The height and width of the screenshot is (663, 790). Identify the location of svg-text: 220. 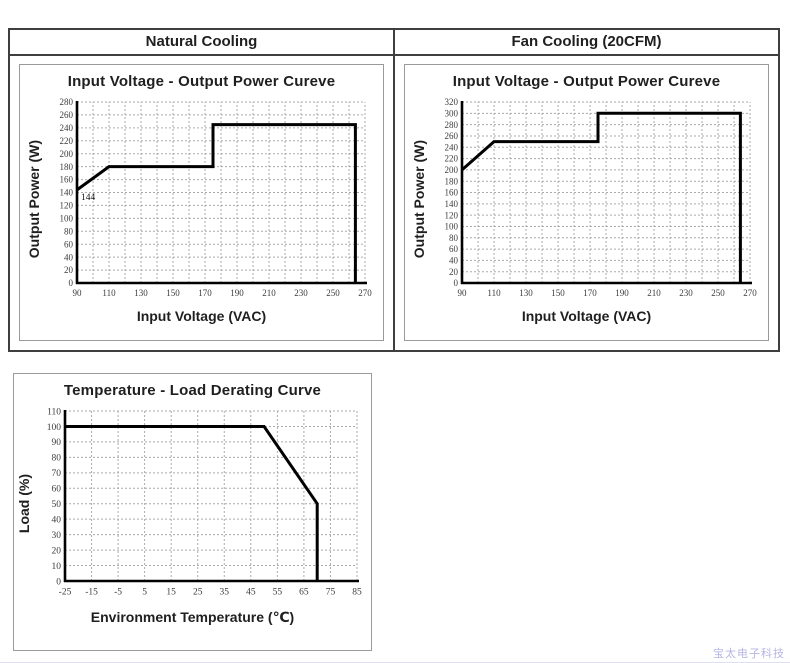
(67, 141).